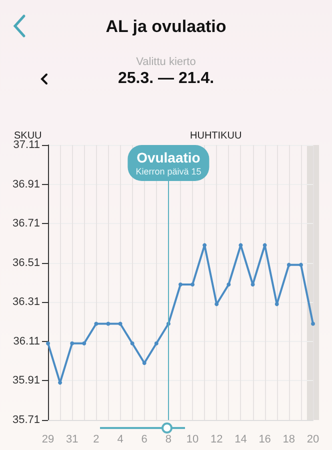  What do you see at coordinates (240, 440) in the screenshot?
I see `x-tick-label: 14` at bounding box center [240, 440].